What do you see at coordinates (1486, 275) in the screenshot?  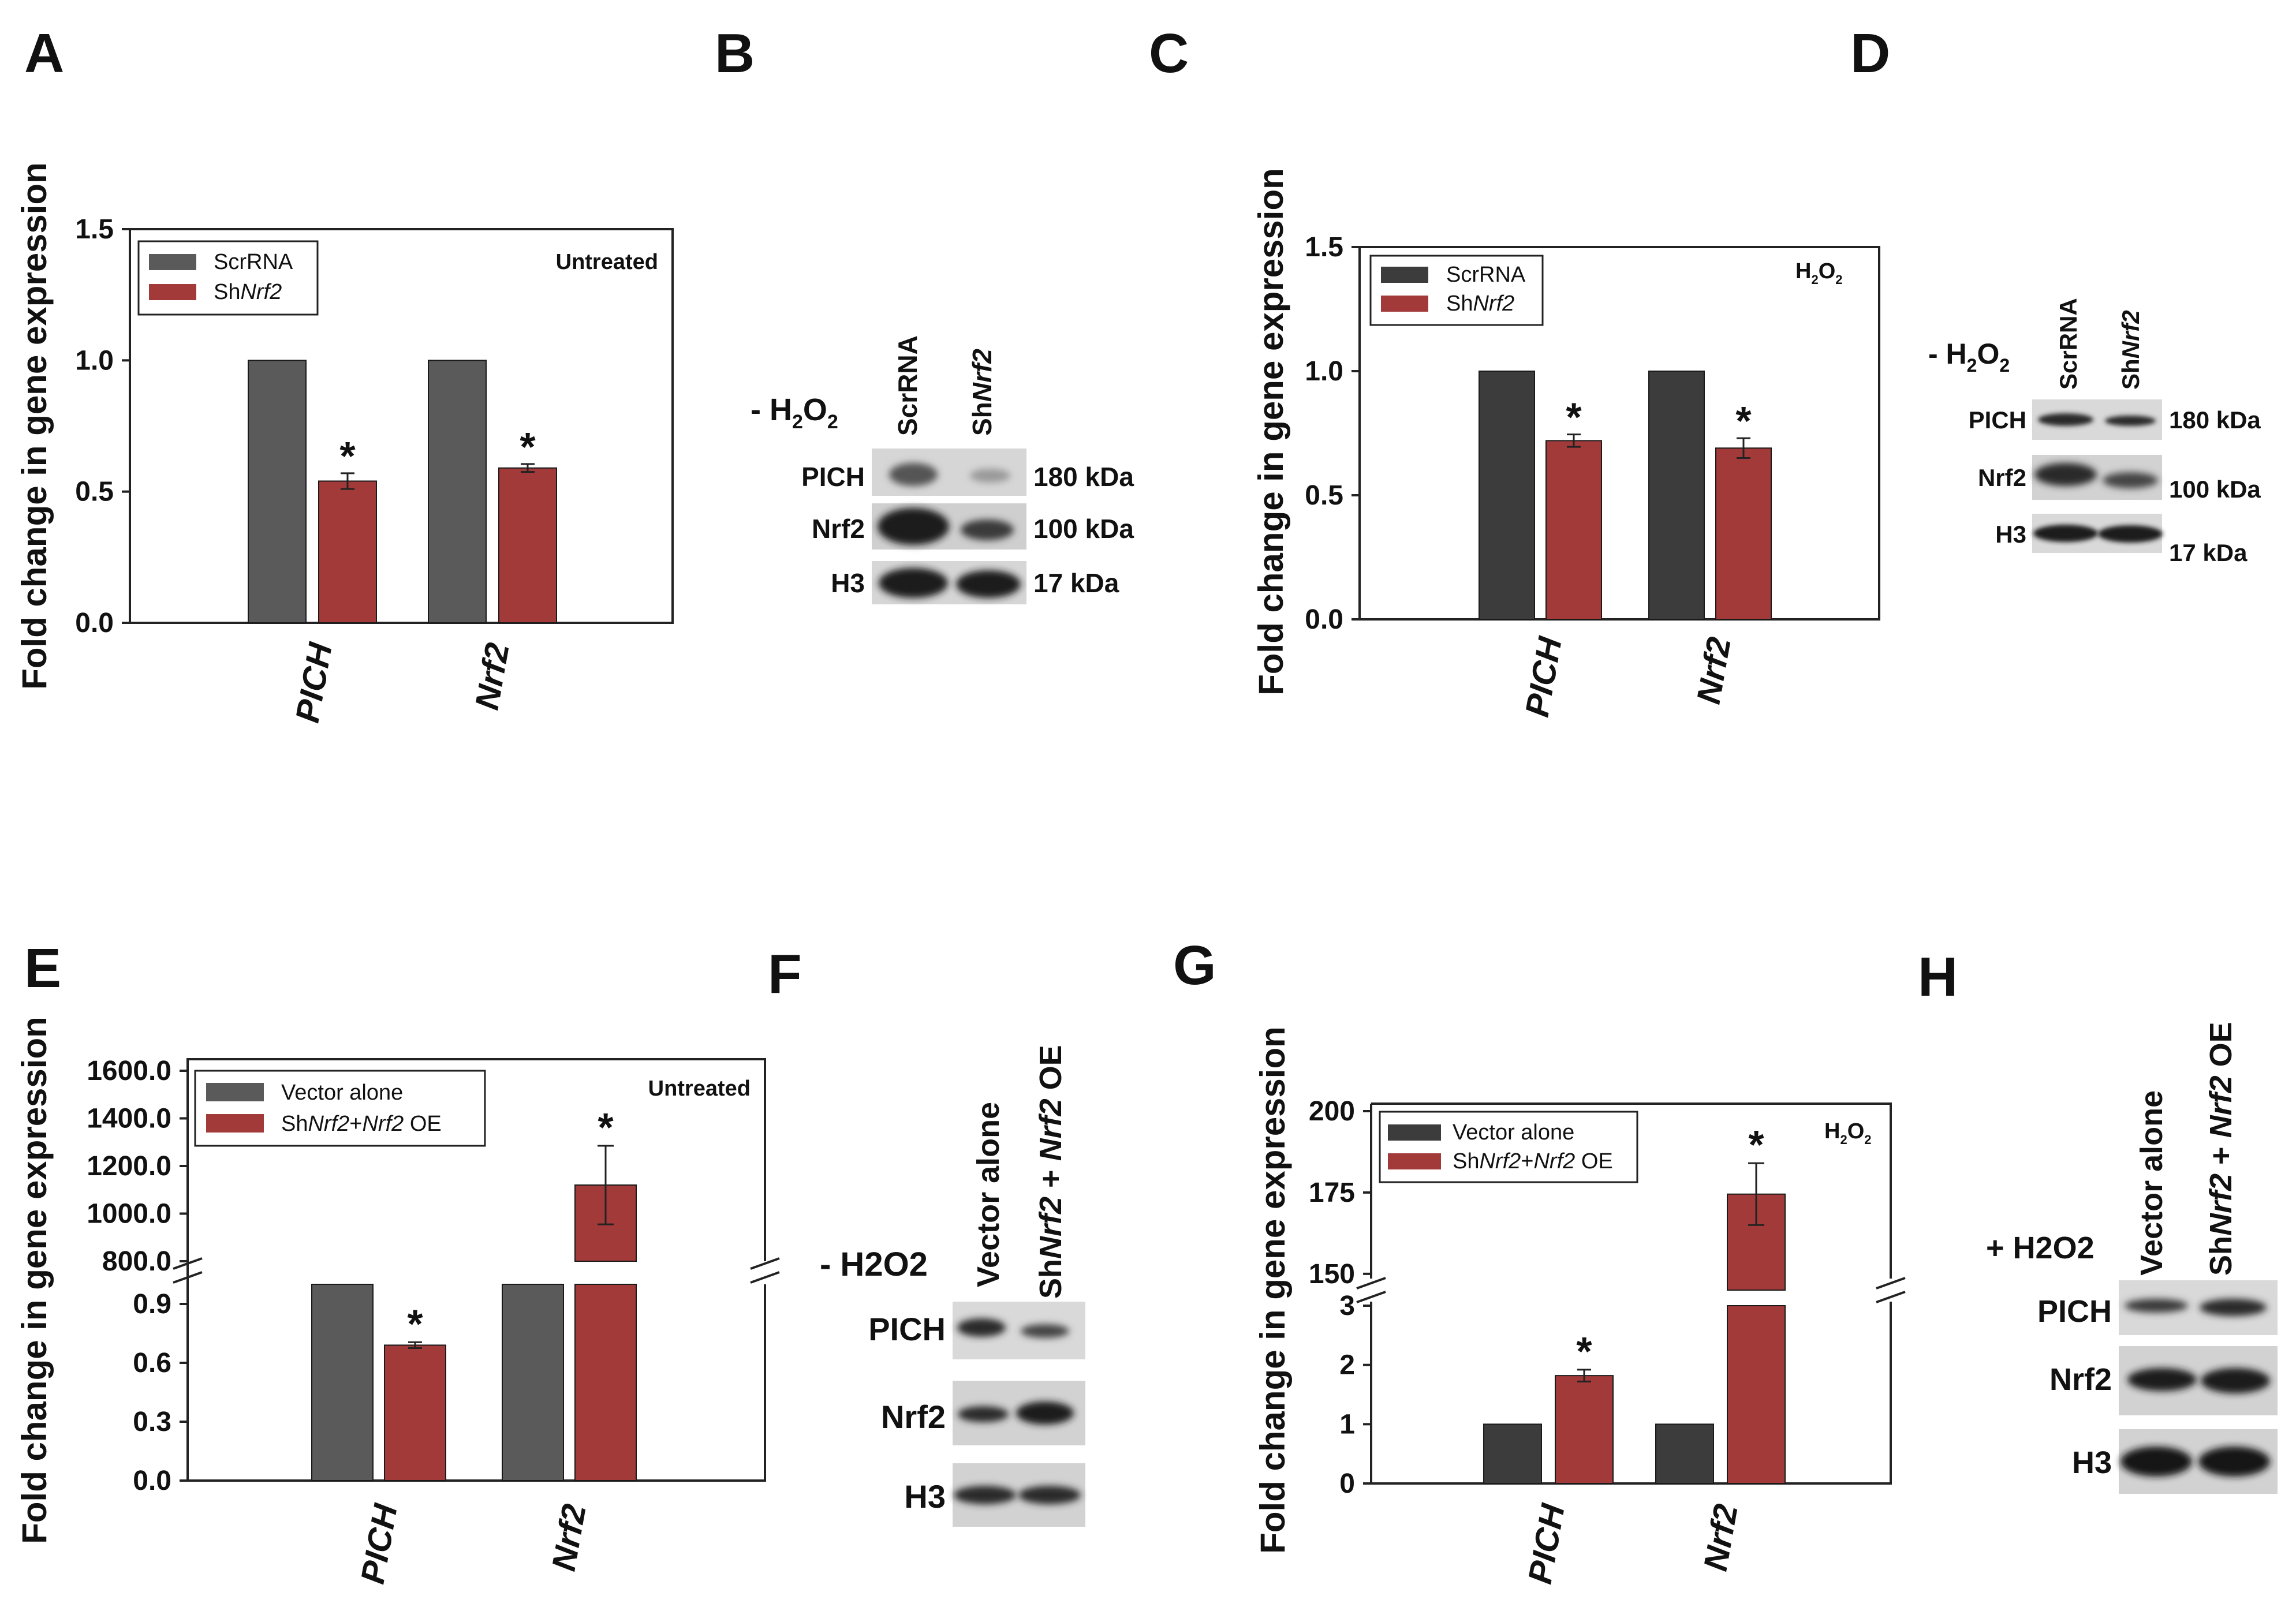 I see `legend-label-scrrna: ScrRNA` at bounding box center [1486, 275].